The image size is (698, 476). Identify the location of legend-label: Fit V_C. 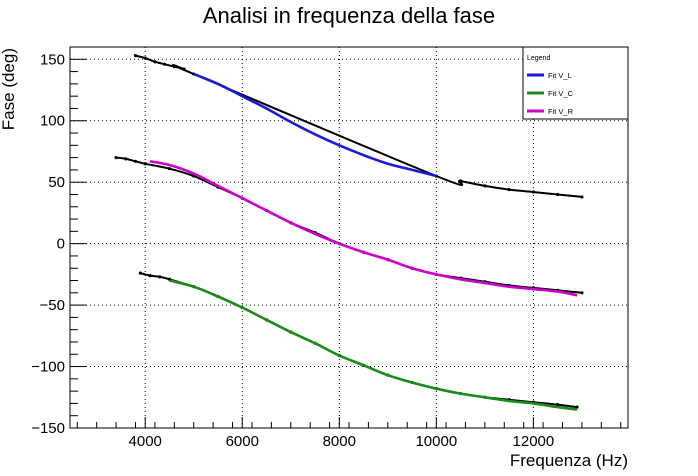
(561, 93).